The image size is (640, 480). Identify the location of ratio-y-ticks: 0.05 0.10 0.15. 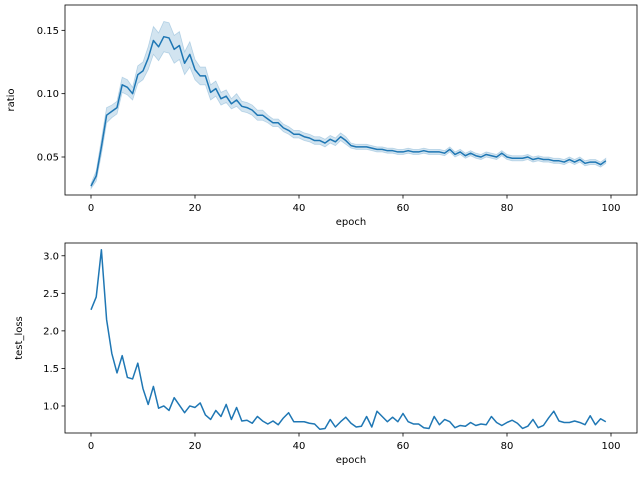
(51, 95).